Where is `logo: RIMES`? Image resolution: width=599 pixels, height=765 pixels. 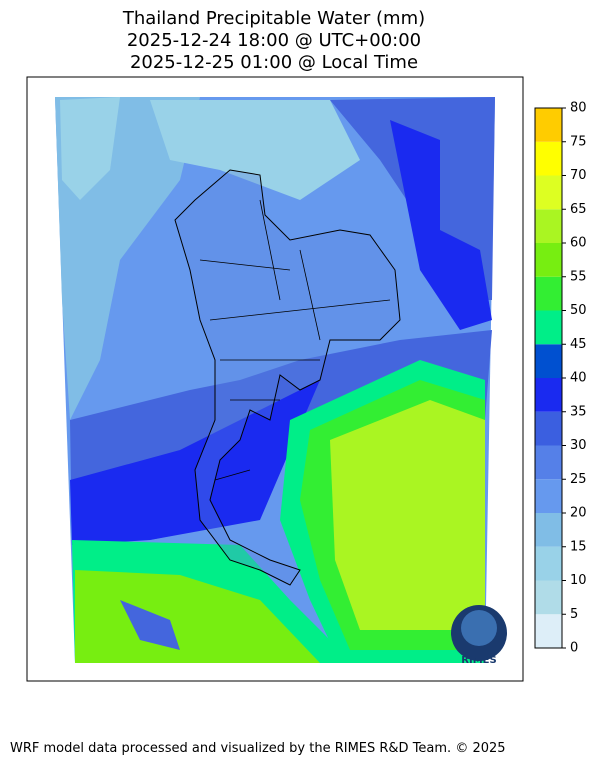 logo: RIMES is located at coordinates (479, 635).